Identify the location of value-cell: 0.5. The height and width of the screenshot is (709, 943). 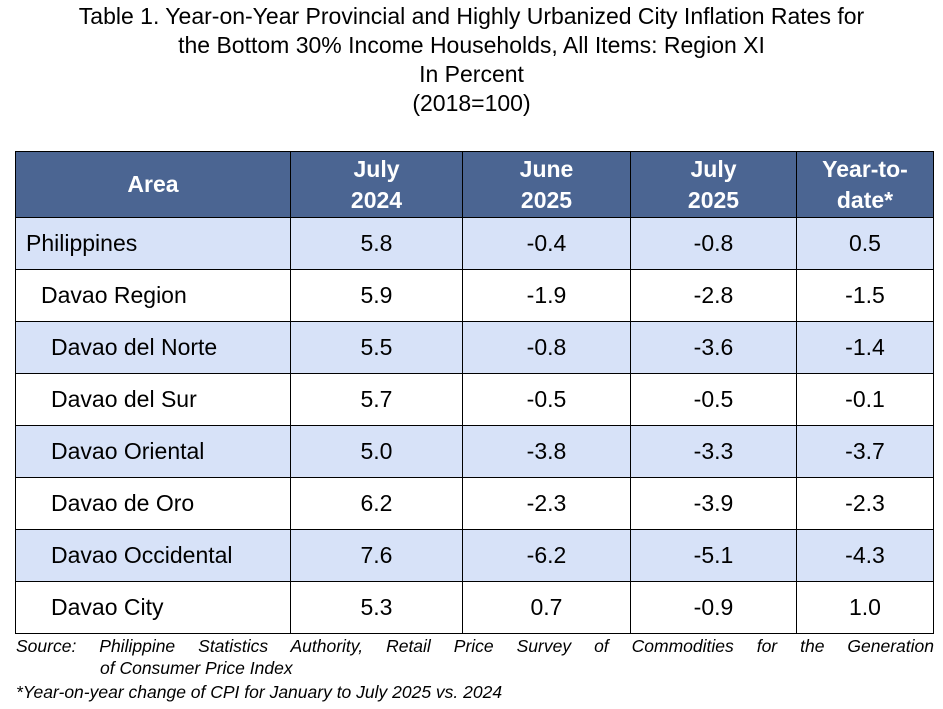
(865, 243).